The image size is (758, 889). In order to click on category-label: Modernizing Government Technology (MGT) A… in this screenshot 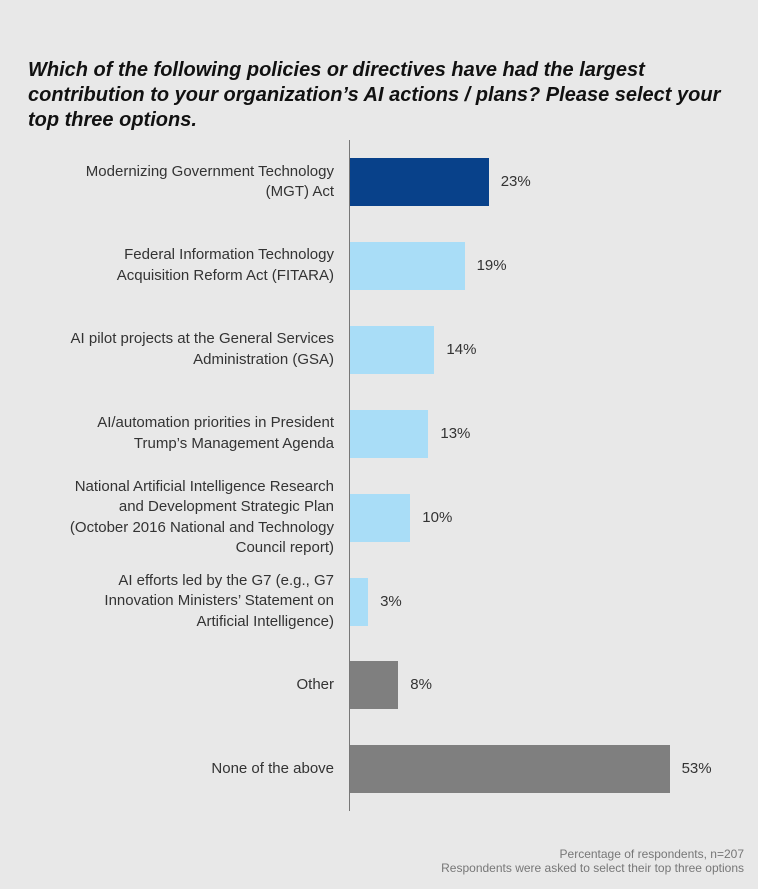, I will do `click(210, 182)`.